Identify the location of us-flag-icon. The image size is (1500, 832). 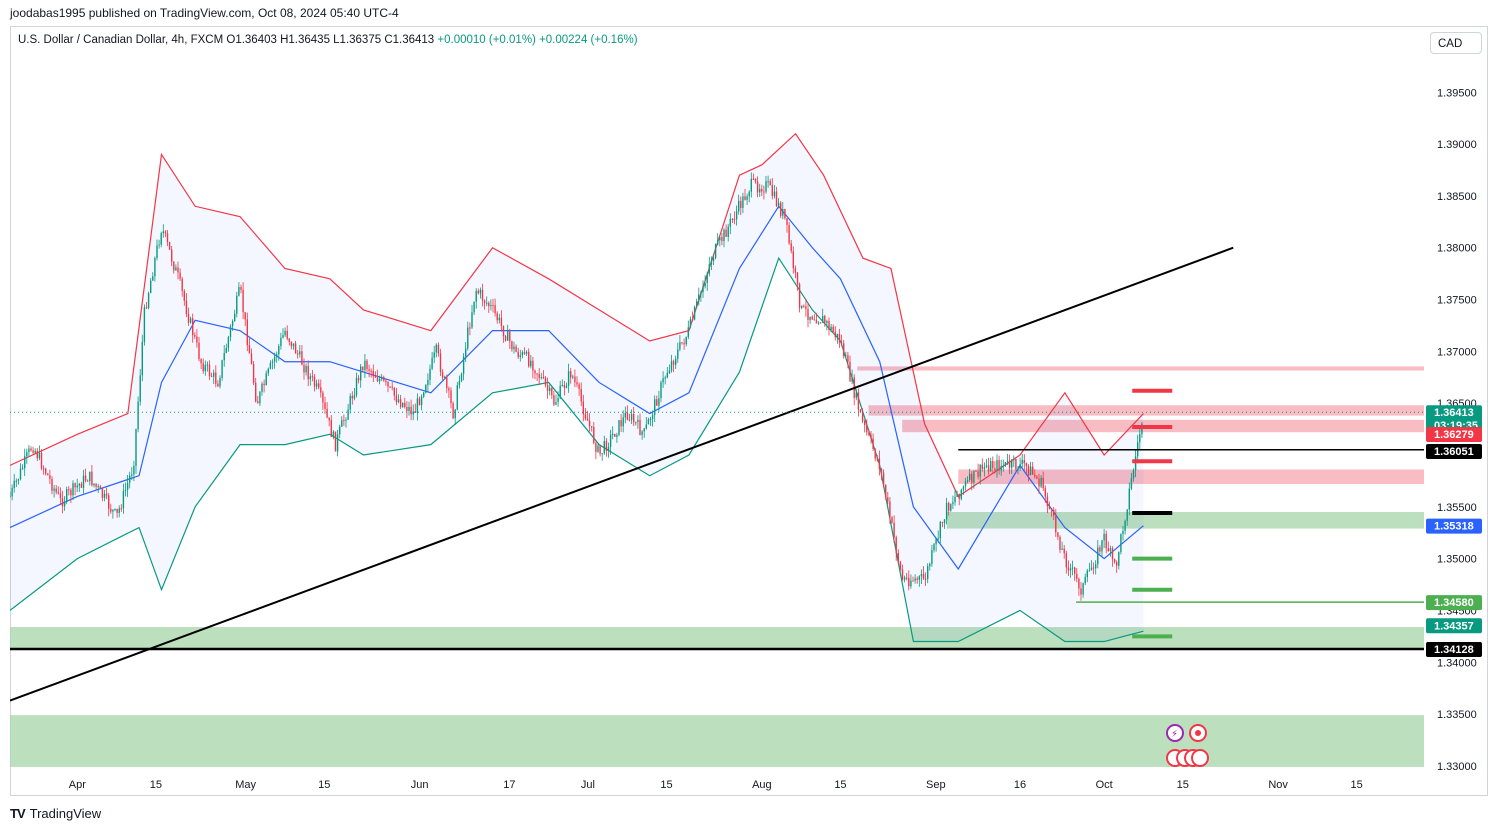
(1200, 758).